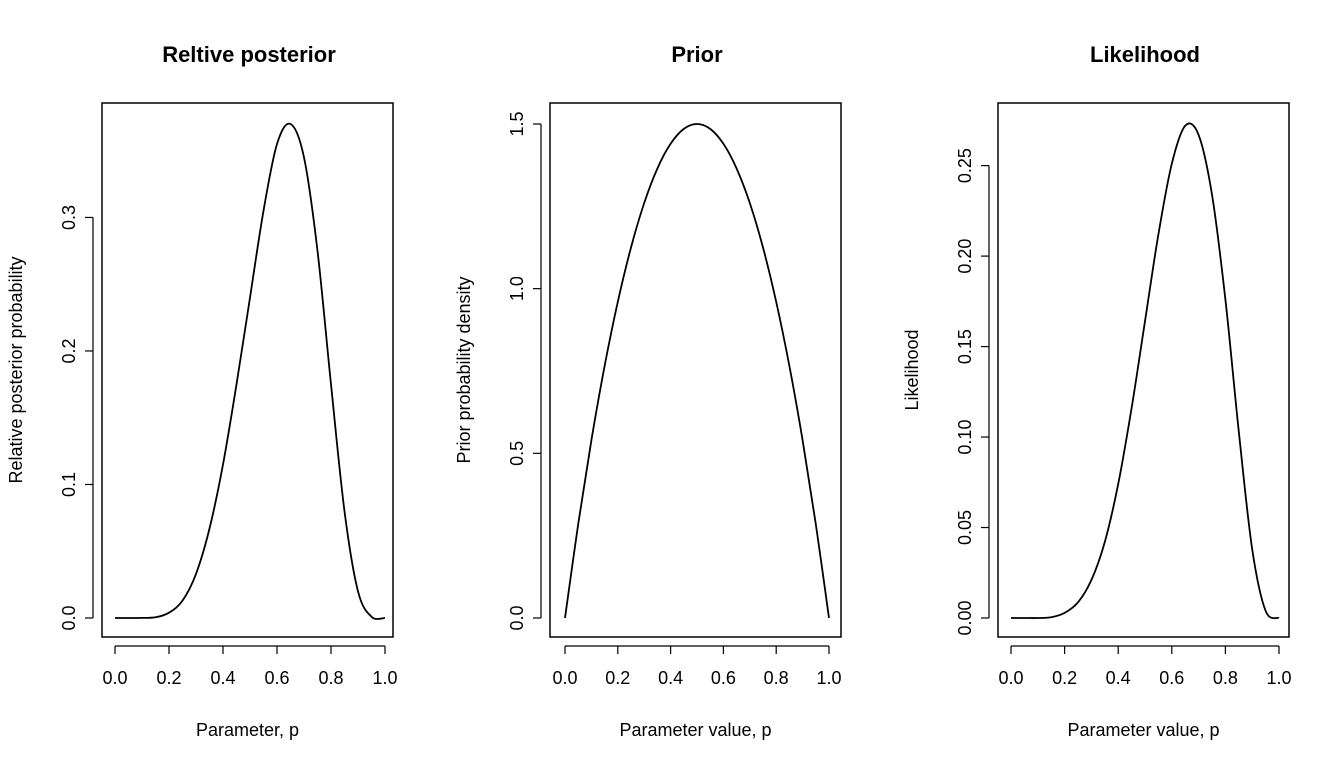 This screenshot has height=768, width=1344. Describe the element at coordinates (517, 453) in the screenshot. I see `y-tick-label: 0.5` at that location.